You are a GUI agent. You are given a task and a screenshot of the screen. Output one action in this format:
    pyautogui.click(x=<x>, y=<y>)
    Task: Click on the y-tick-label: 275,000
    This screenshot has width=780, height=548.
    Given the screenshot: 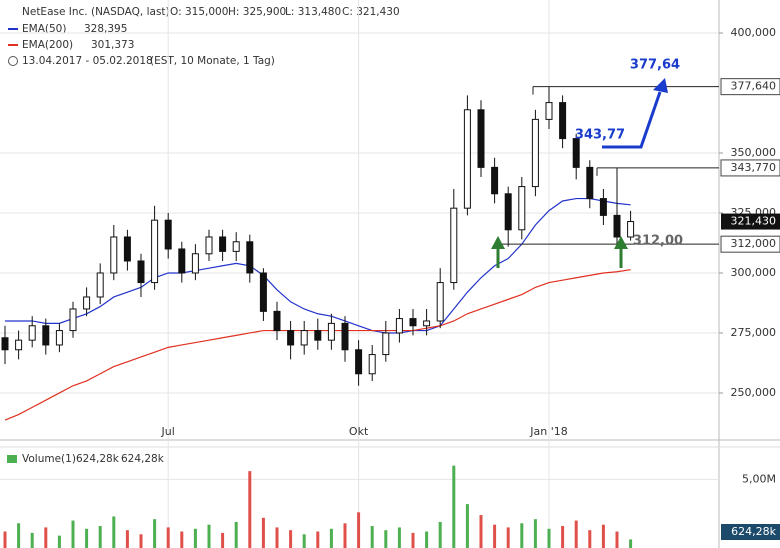 What is the action you would take?
    pyautogui.click(x=754, y=332)
    